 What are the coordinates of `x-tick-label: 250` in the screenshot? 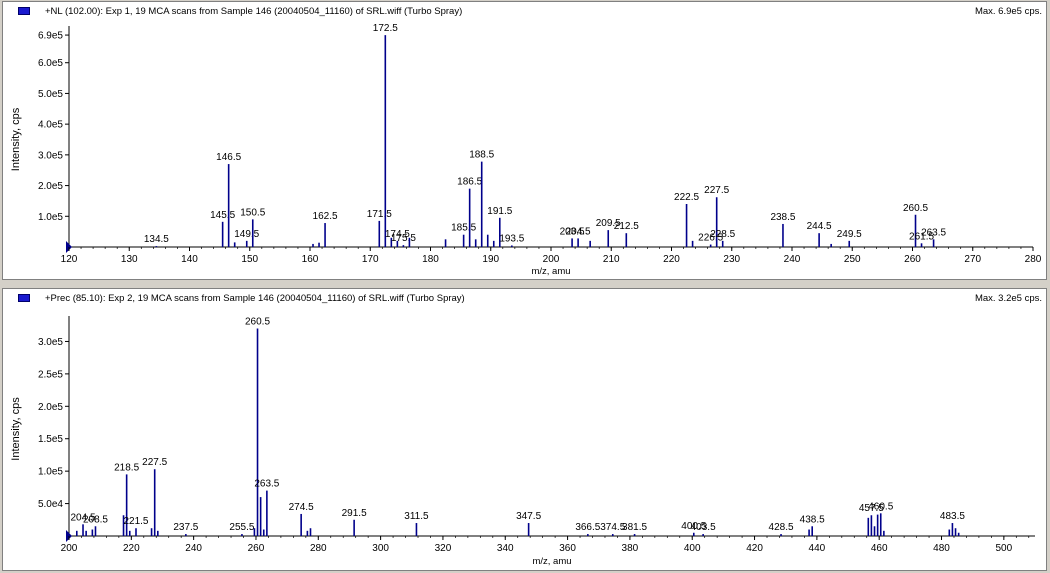 It's located at (852, 259).